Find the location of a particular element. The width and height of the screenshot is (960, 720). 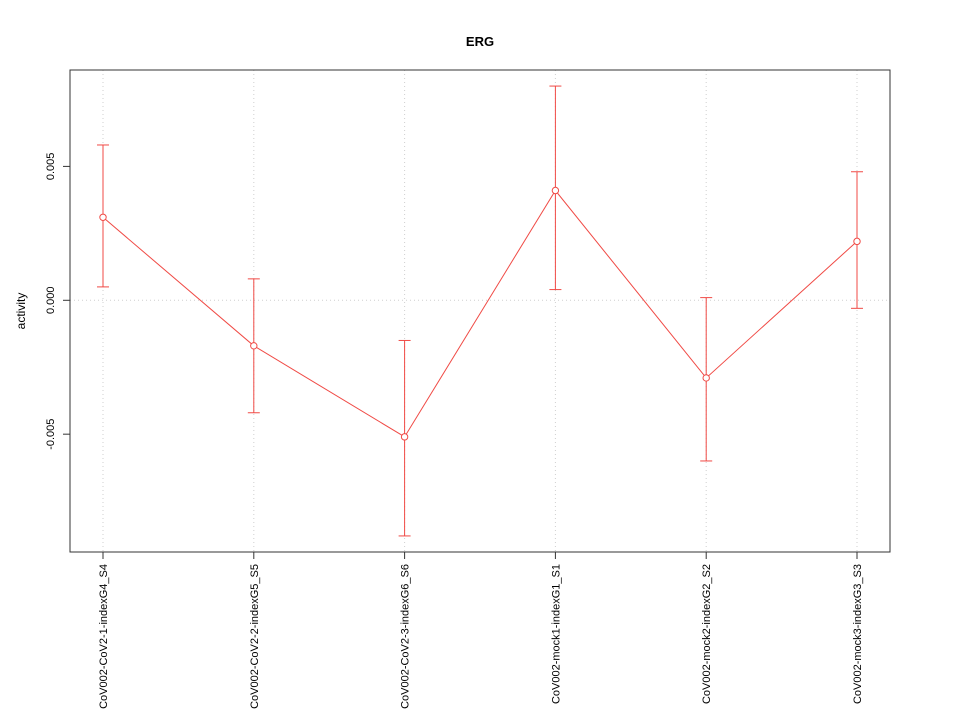

x-tick-label: CoV002-mock1-indexG1_S1 is located at coordinates (556, 634).